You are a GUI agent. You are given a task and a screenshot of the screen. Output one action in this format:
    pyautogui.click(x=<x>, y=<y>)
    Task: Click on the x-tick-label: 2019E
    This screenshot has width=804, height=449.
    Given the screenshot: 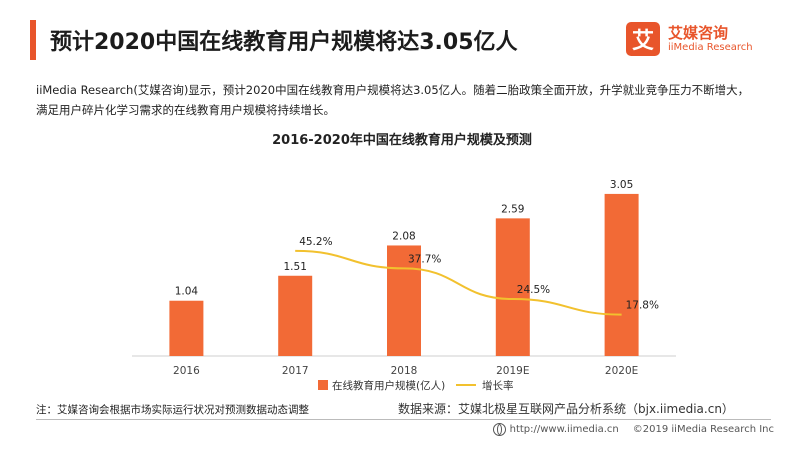 What is the action you would take?
    pyautogui.click(x=512, y=371)
    